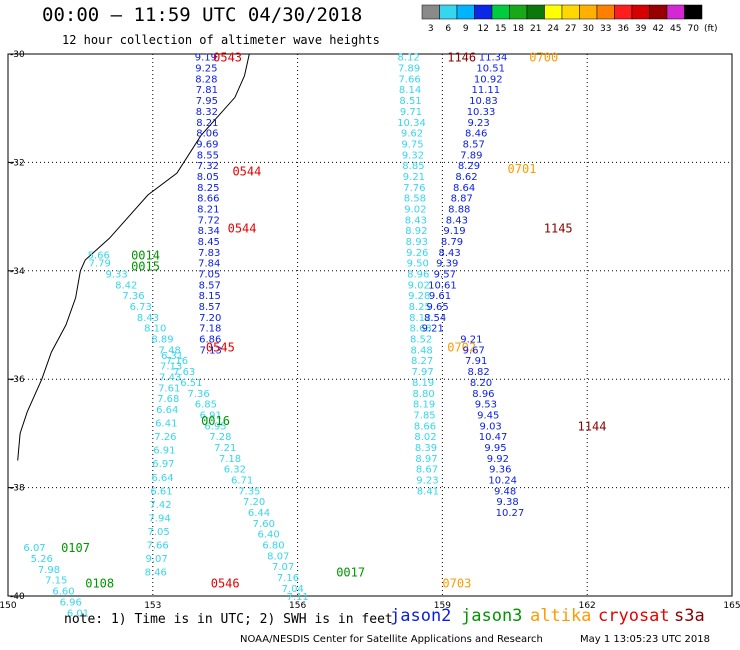 The image size is (740, 650). I want to click on wave-height-value: 11.11, so click(486, 90).